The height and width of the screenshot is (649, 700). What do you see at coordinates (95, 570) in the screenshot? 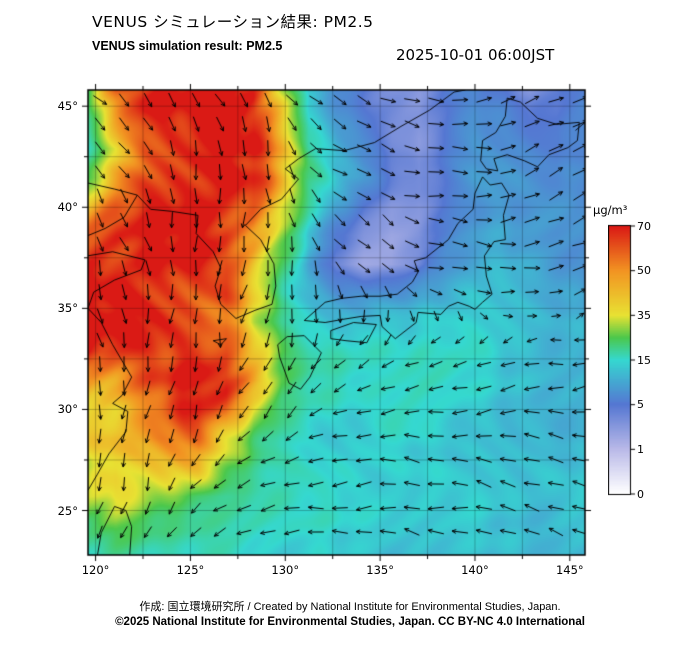
I see `lon-tick-label: 120°` at bounding box center [95, 570].